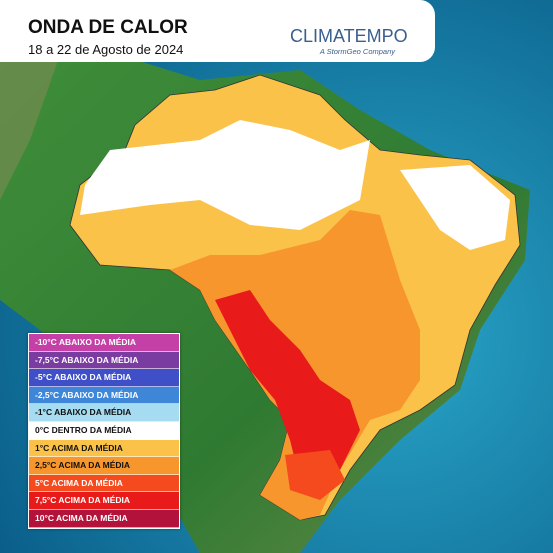  What do you see at coordinates (349, 36) in the screenshot?
I see `logo-name: CLIMATEMPO` at bounding box center [349, 36].